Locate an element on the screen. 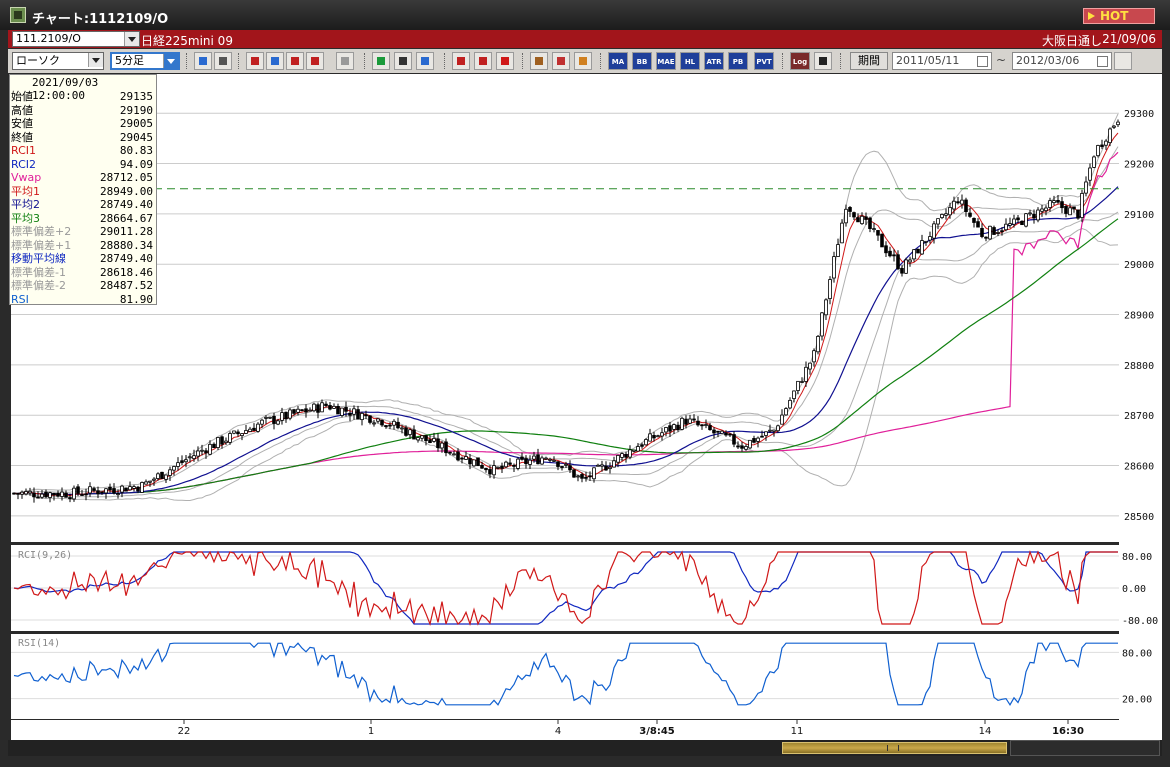 The height and width of the screenshot is (767, 1170). alert-icon is located at coordinates (345, 61).